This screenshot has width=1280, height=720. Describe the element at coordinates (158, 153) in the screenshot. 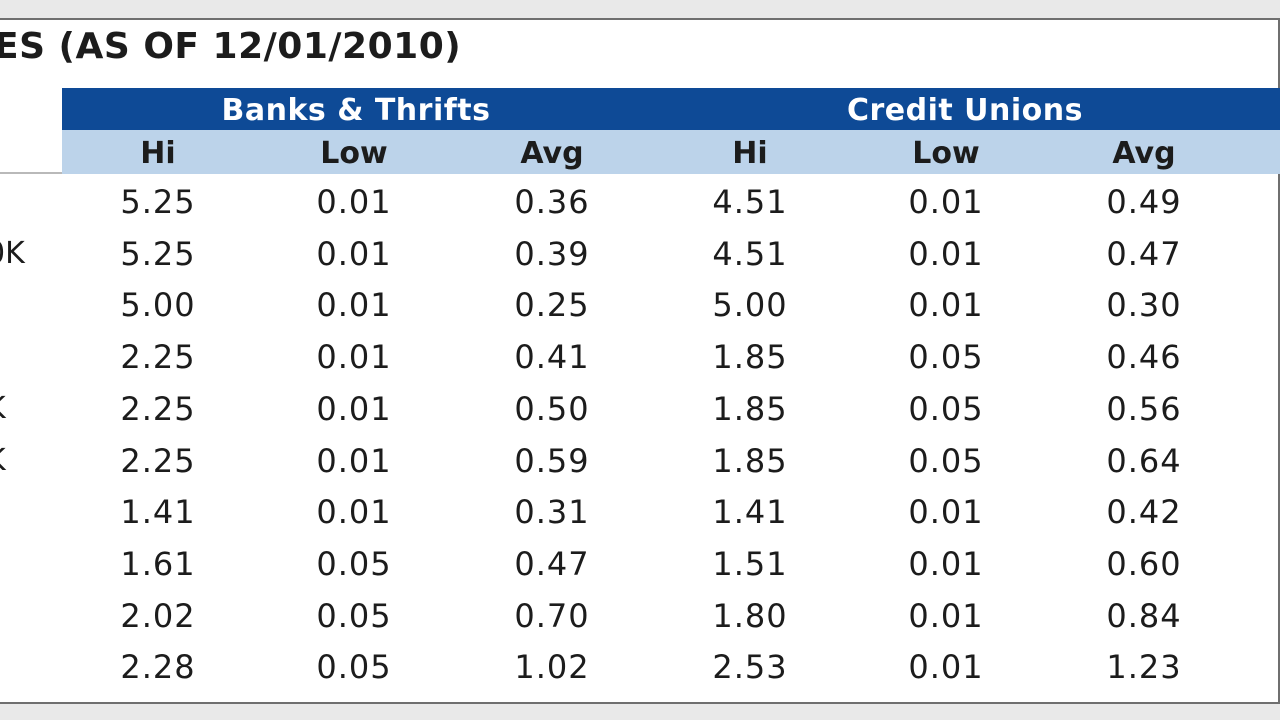

I see `column-header-banks-hi: Hi` at that location.